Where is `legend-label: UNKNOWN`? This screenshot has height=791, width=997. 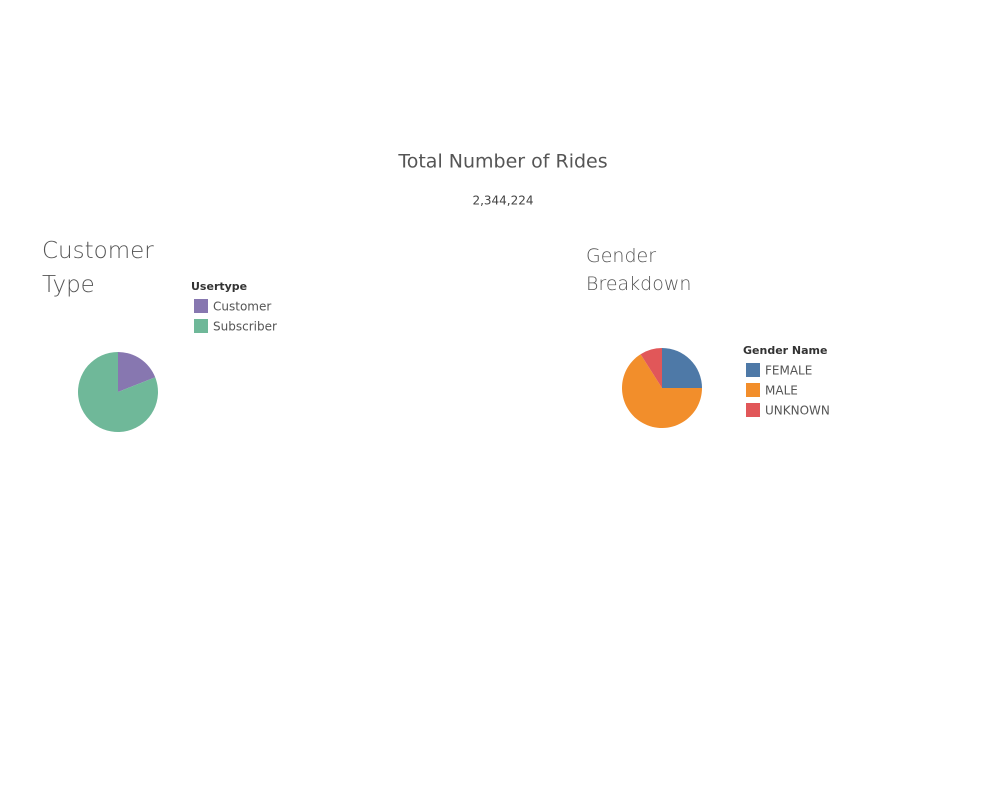 legend-label: UNKNOWN is located at coordinates (797, 411).